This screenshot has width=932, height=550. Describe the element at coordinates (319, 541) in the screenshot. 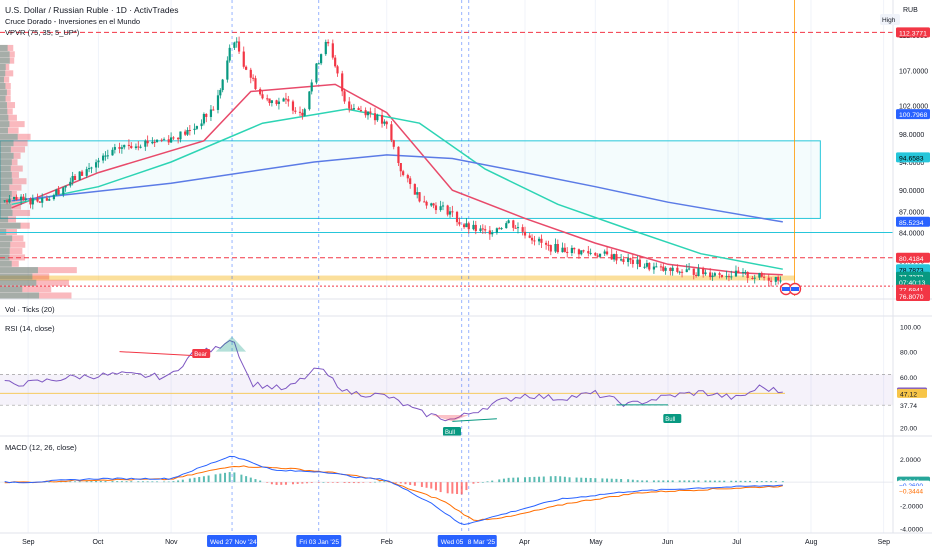

I see `date-highlight-badge` at that location.